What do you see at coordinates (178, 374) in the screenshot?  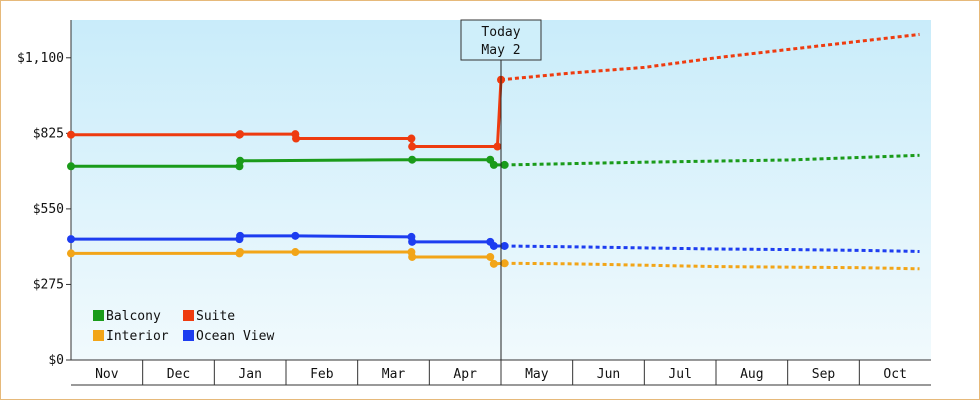 I see `month-label: Dec` at bounding box center [178, 374].